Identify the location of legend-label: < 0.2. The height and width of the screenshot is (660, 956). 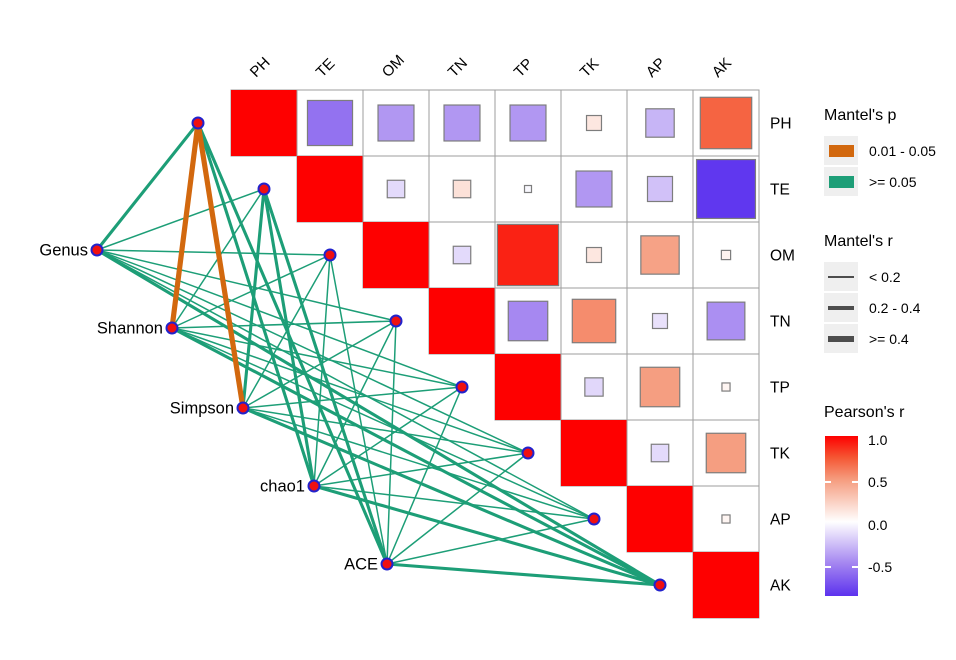
(885, 276).